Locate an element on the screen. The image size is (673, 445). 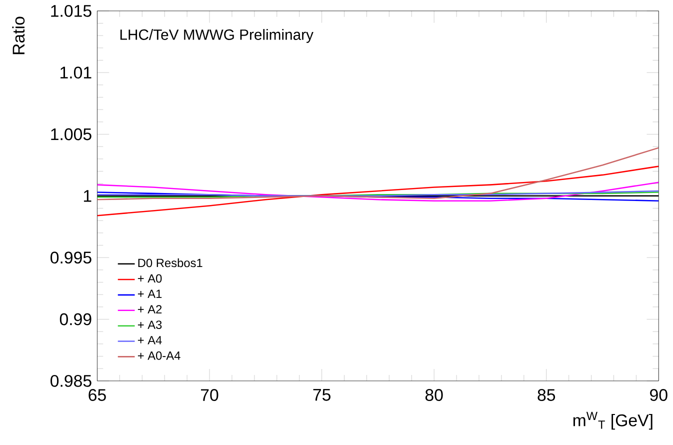
y-tick-label: 0.995 is located at coordinates (71, 257).